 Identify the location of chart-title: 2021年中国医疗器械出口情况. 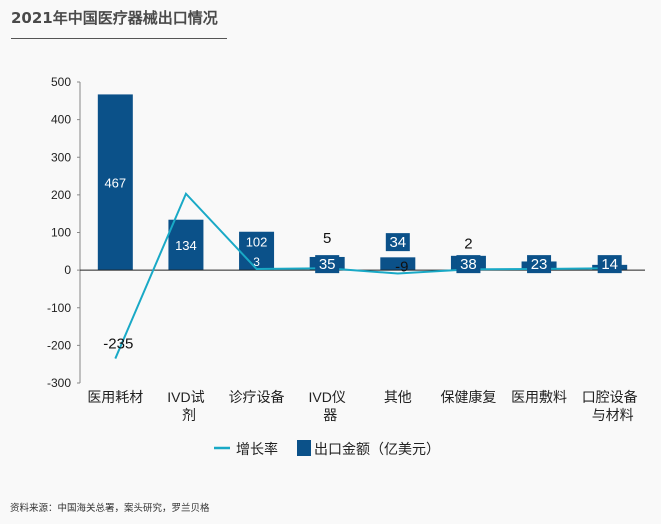
(114, 18).